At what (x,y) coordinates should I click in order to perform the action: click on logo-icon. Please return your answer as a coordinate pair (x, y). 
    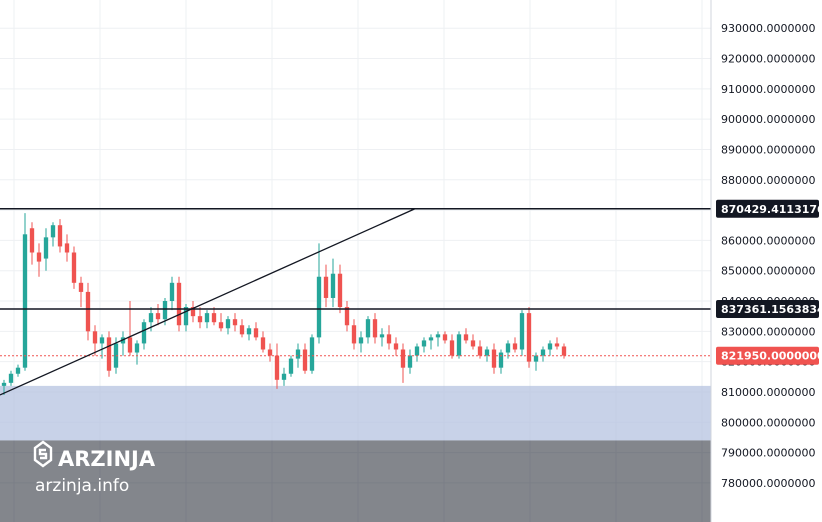
    Looking at the image, I should click on (43, 454).